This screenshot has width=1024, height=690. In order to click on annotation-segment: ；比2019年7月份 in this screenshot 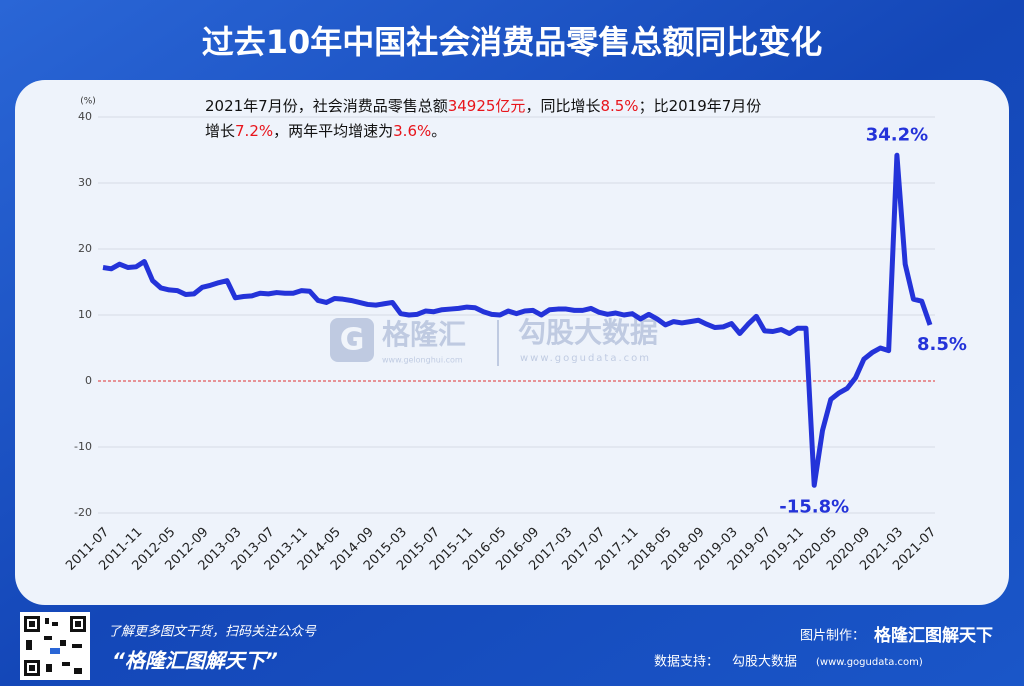, I will do `click(700, 106)`.